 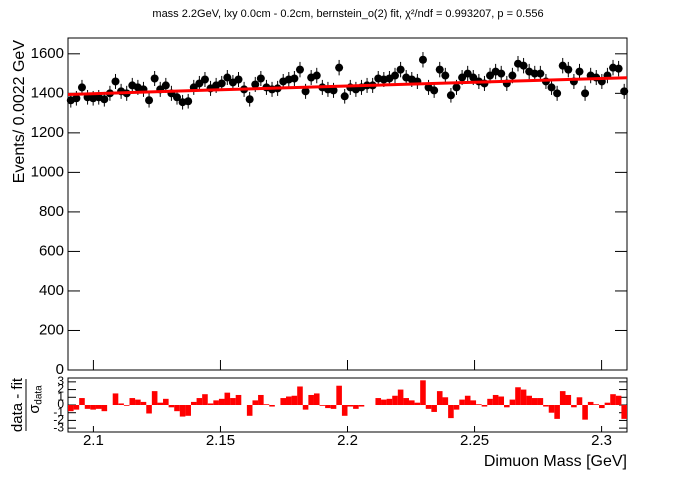 What do you see at coordinates (34, 409) in the screenshot?
I see `residual-y-denominator: σ` at bounding box center [34, 409].